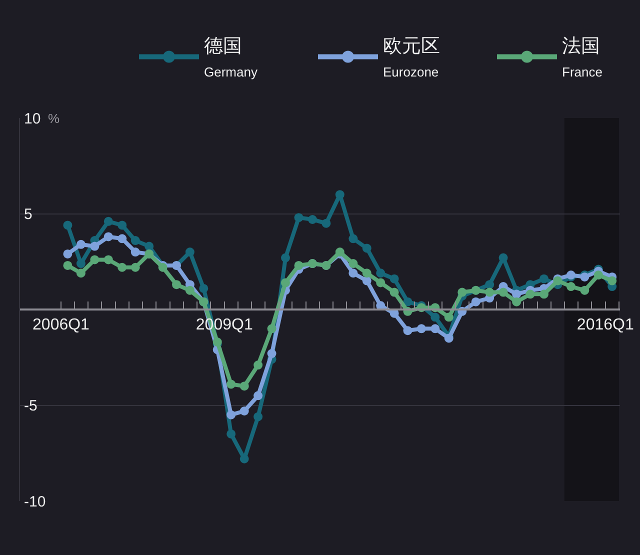  Describe the element at coordinates (35, 501) in the screenshot. I see `y-tick-label: -10` at that location.